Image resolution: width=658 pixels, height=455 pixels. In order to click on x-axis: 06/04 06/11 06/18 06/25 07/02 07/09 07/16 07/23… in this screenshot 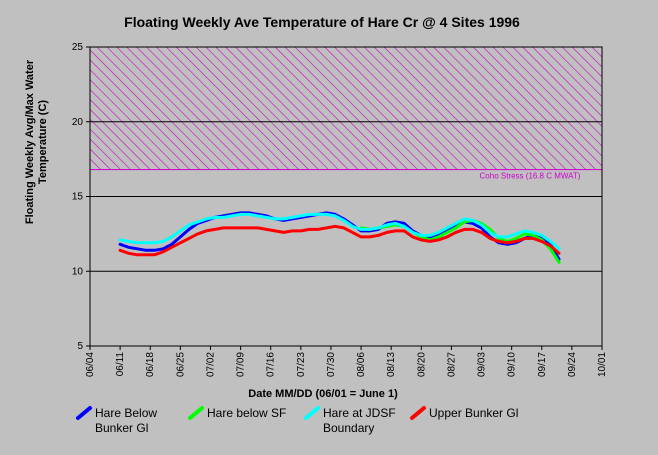, I will do `click(346, 361)`.